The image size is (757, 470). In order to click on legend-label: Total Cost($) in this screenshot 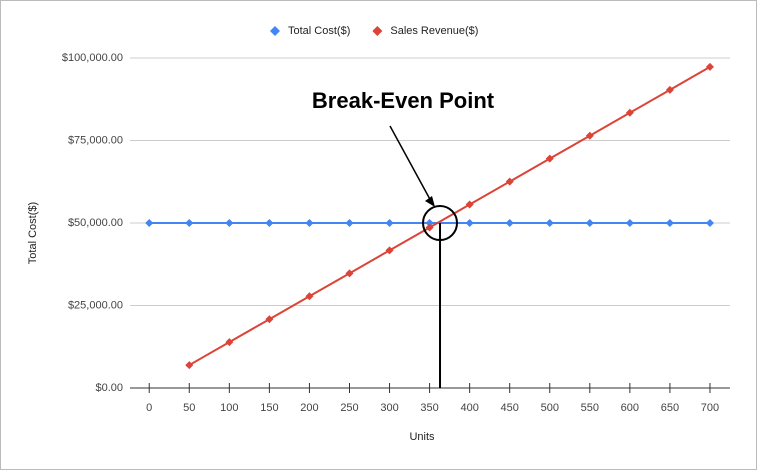, I will do `click(319, 31)`.